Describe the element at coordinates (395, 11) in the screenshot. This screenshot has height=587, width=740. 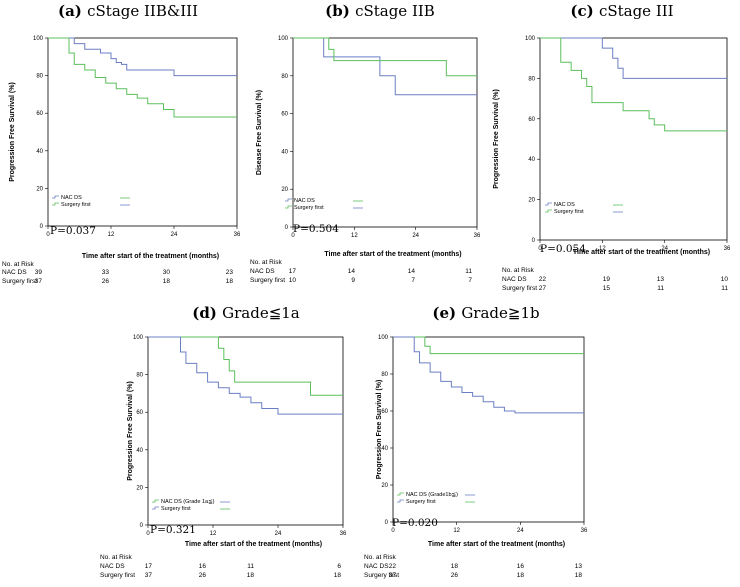
I see `panel-title-text: cStage IIB` at that location.